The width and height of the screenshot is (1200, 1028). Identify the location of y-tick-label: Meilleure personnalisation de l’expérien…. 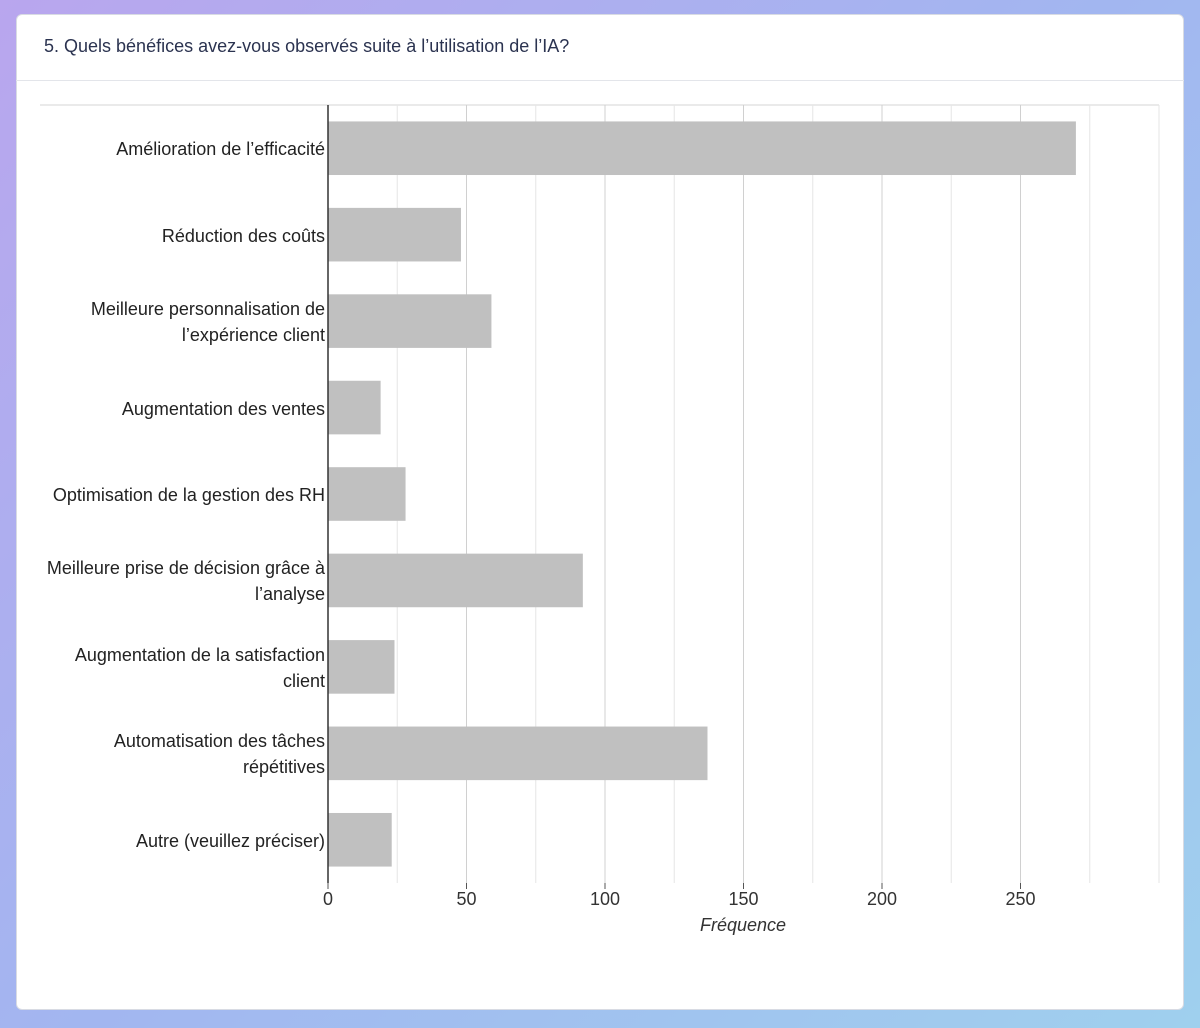
(207, 322).